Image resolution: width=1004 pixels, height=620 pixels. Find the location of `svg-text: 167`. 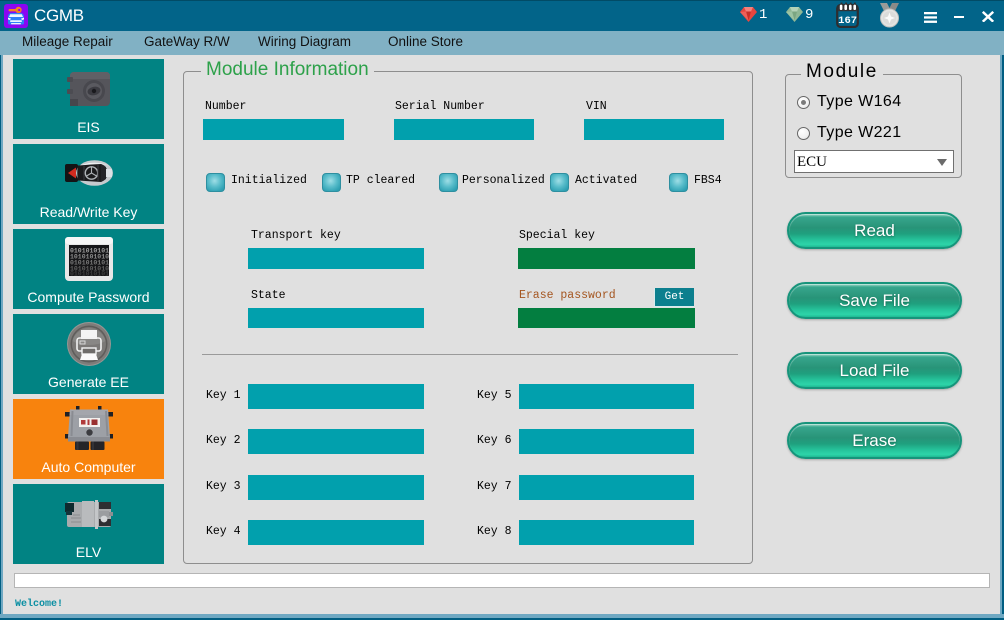

svg-text: 167 is located at coordinates (847, 21).